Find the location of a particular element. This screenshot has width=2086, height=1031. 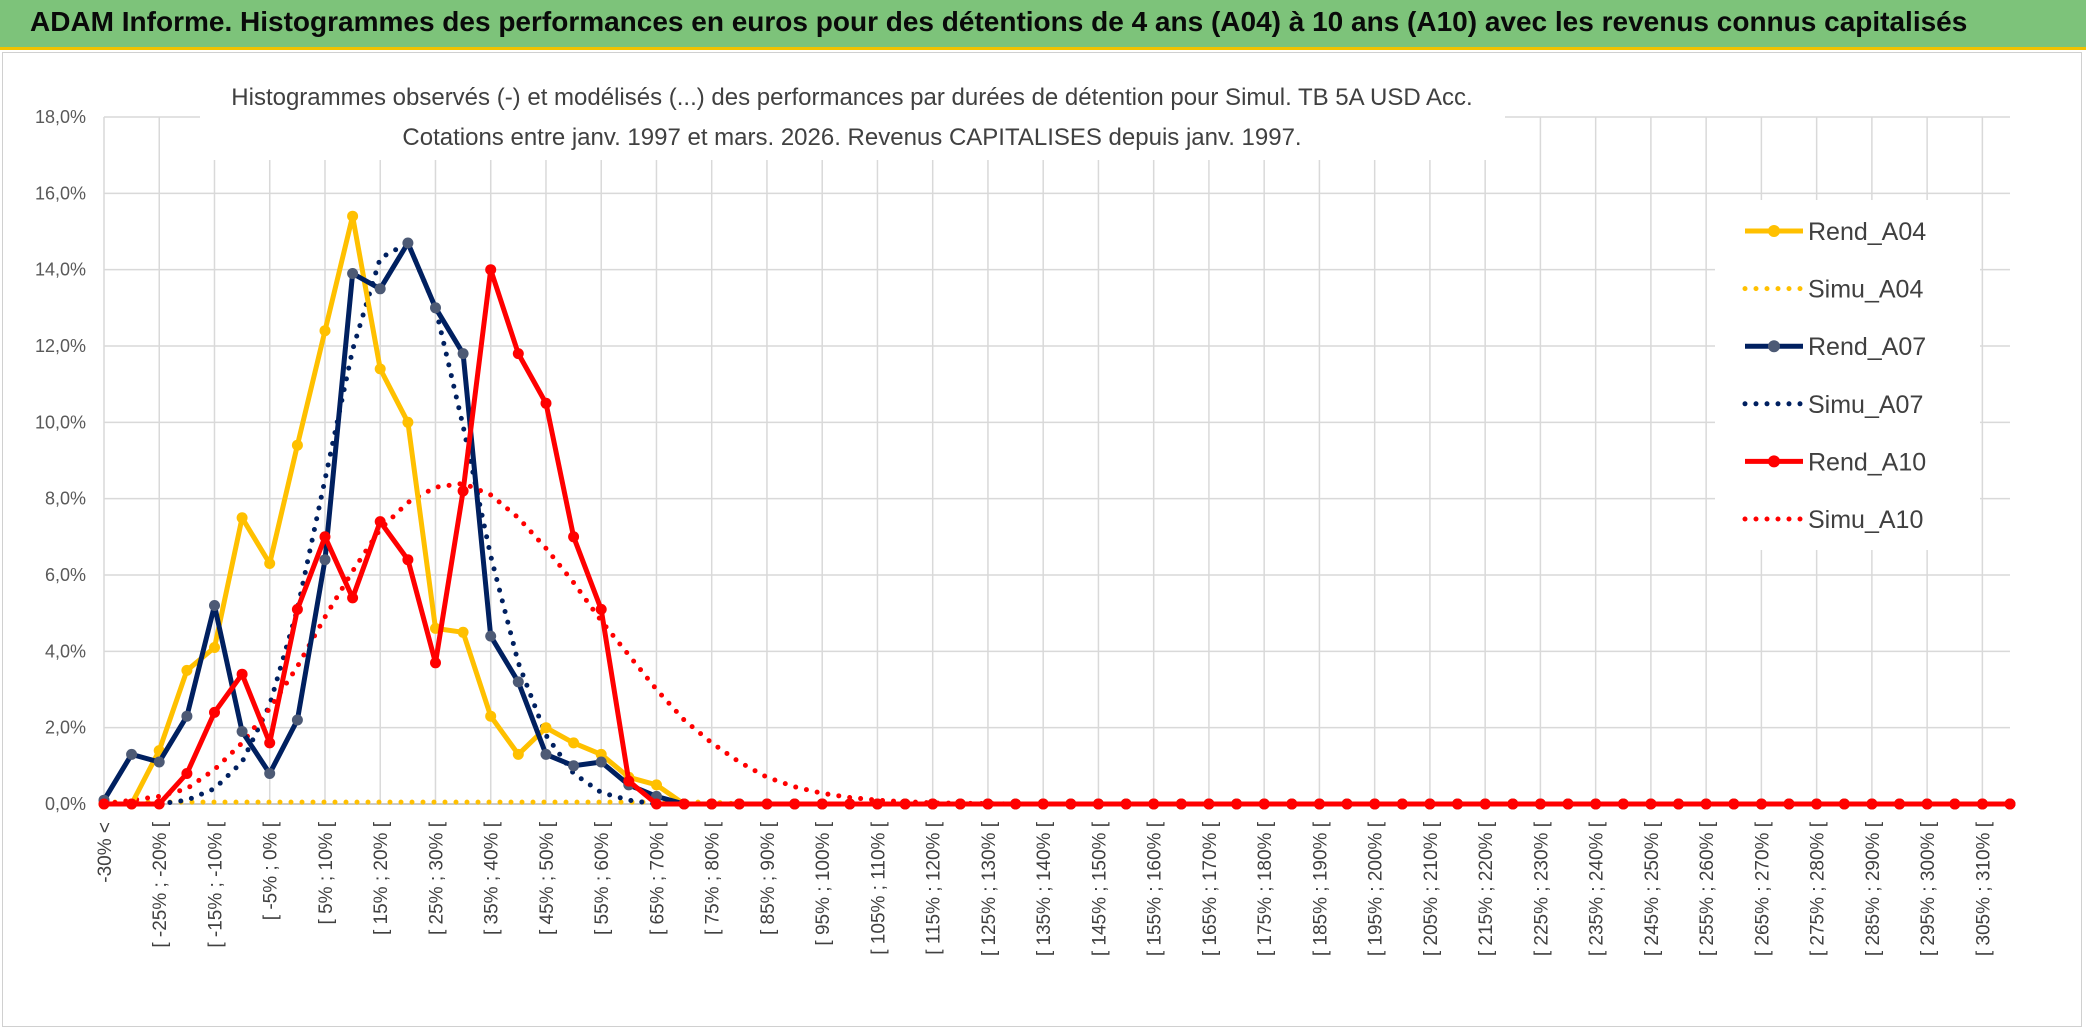

x-tick-label: [ 35% ; 40% [ is located at coordinates (492, 878).